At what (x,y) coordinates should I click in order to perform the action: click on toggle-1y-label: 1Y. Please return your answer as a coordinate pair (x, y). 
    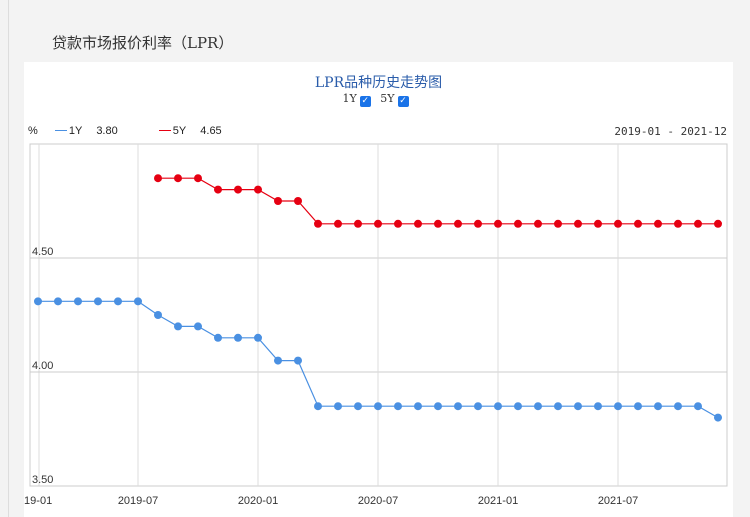
    Looking at the image, I should click on (349, 98).